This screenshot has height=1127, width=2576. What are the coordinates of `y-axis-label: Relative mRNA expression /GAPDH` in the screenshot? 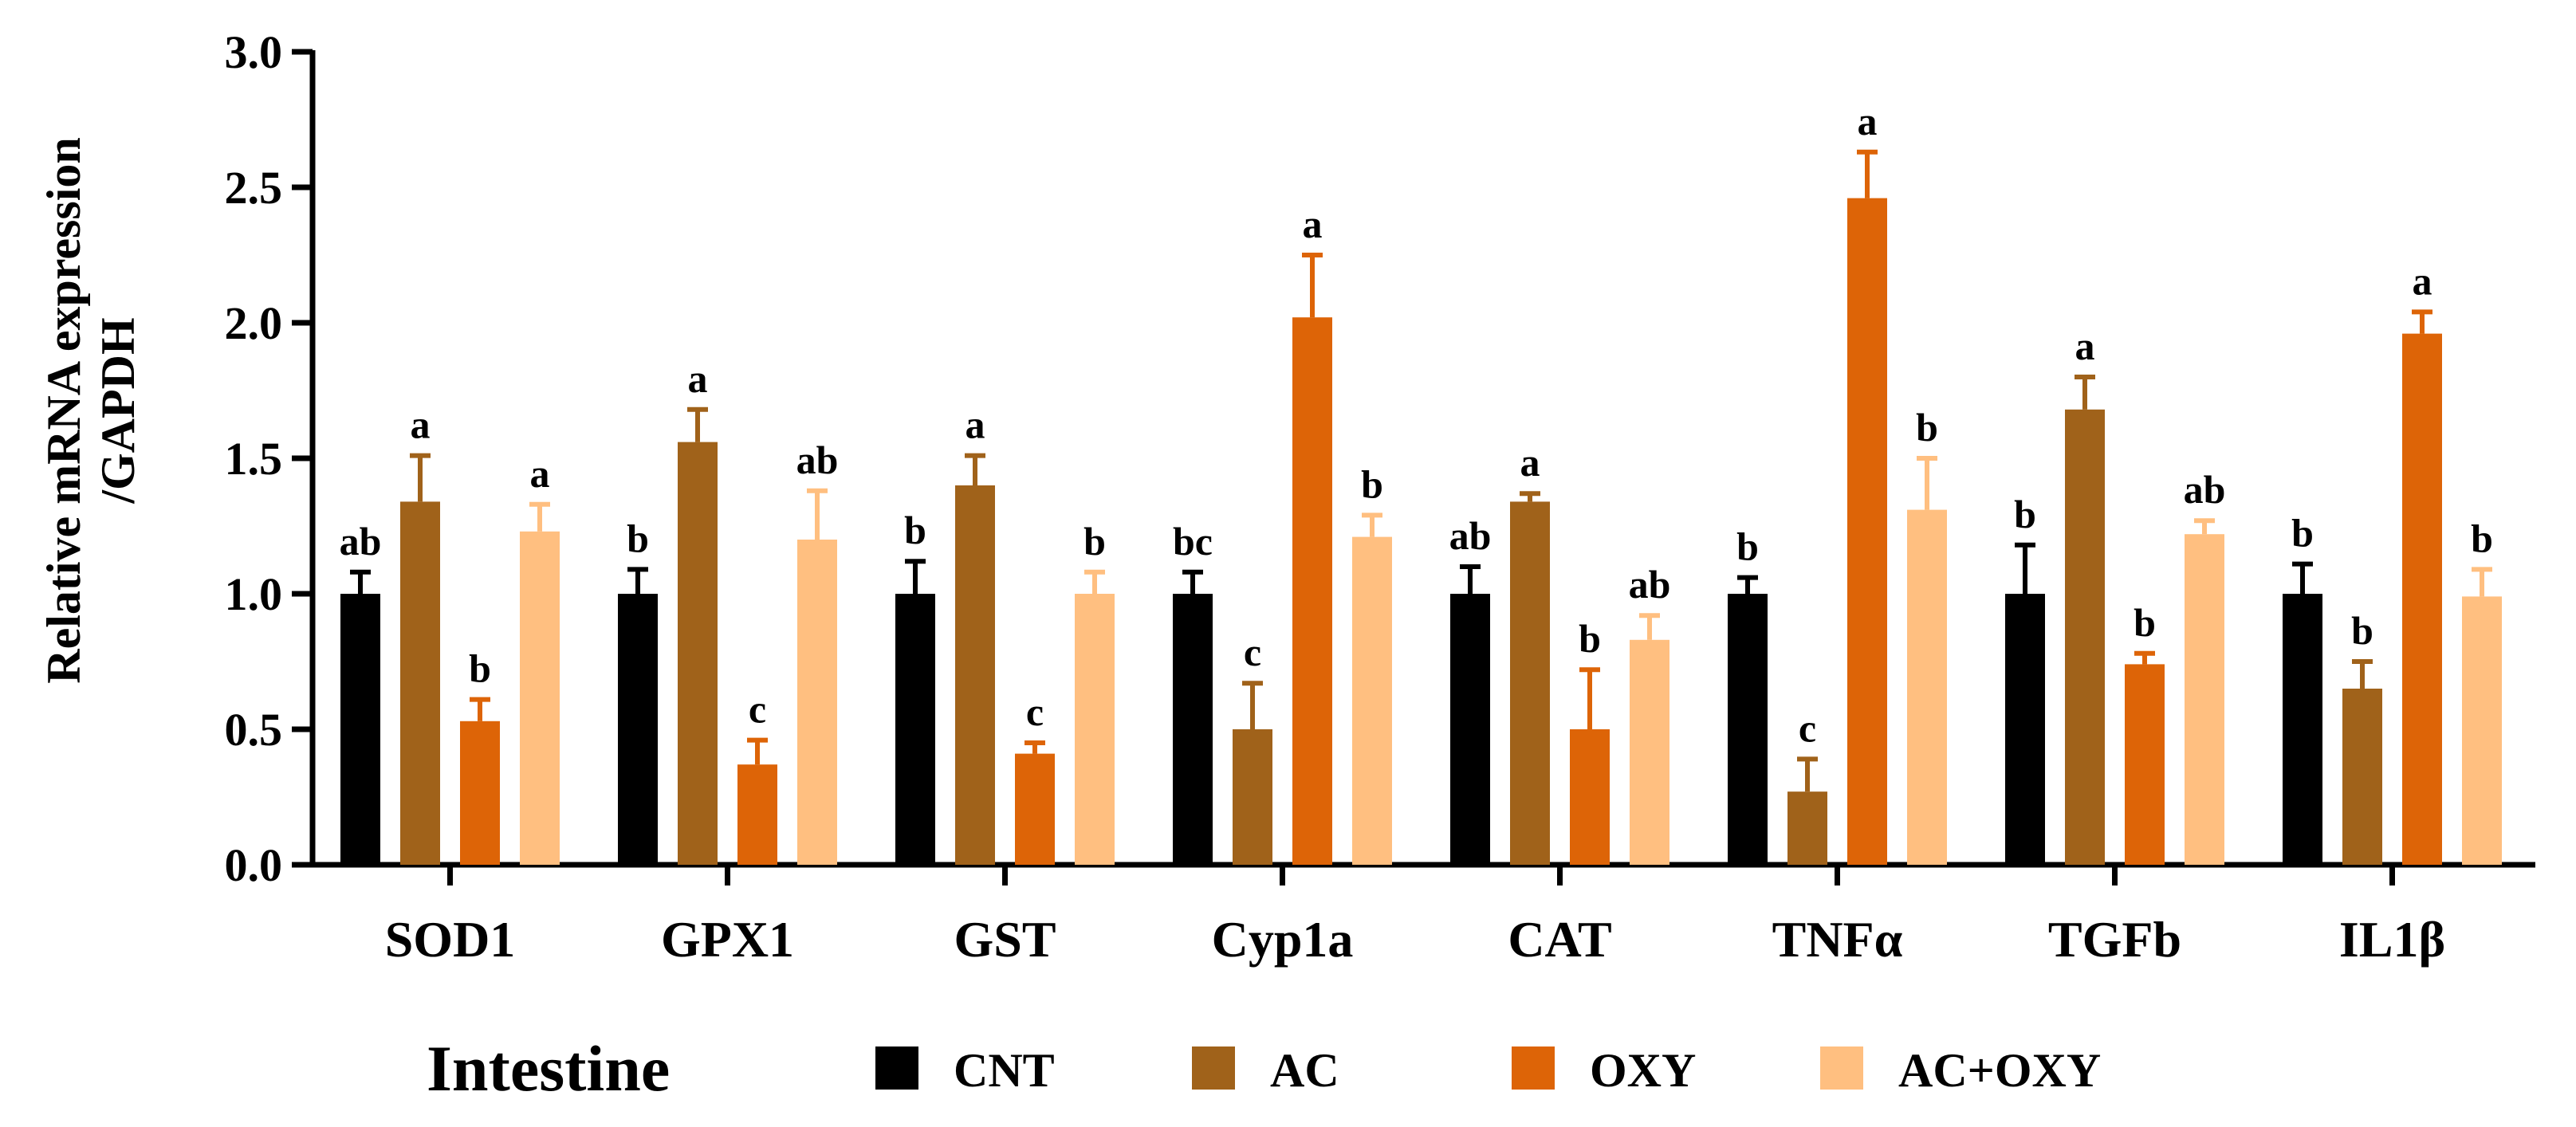 It's located at (91, 410).